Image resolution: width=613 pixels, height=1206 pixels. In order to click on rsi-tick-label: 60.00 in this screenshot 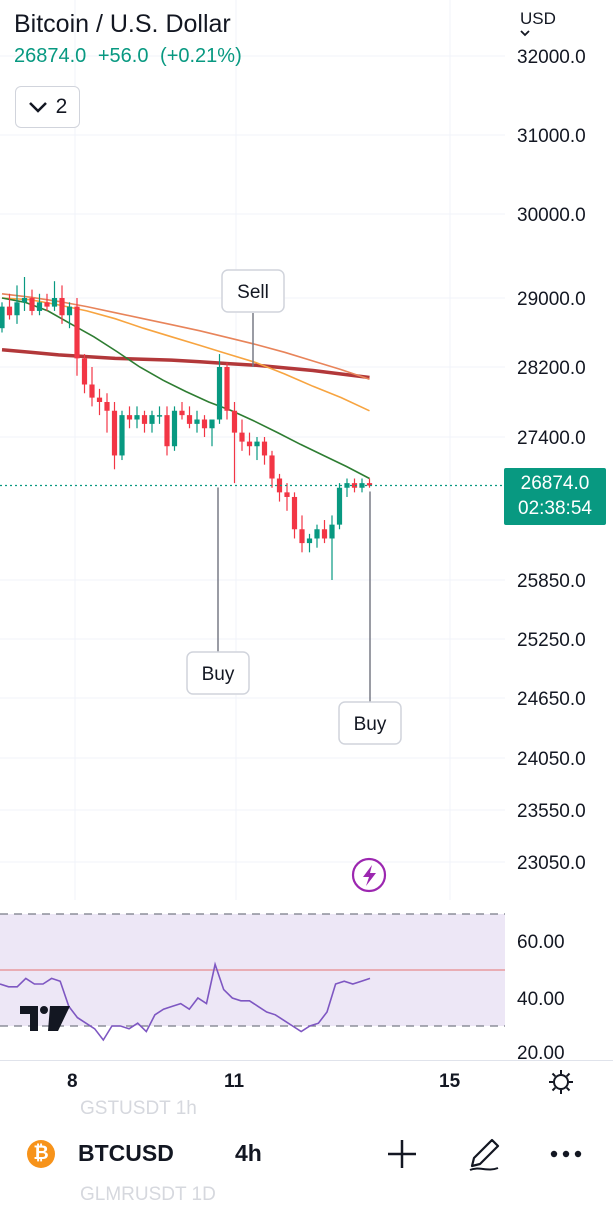, I will do `click(541, 942)`.